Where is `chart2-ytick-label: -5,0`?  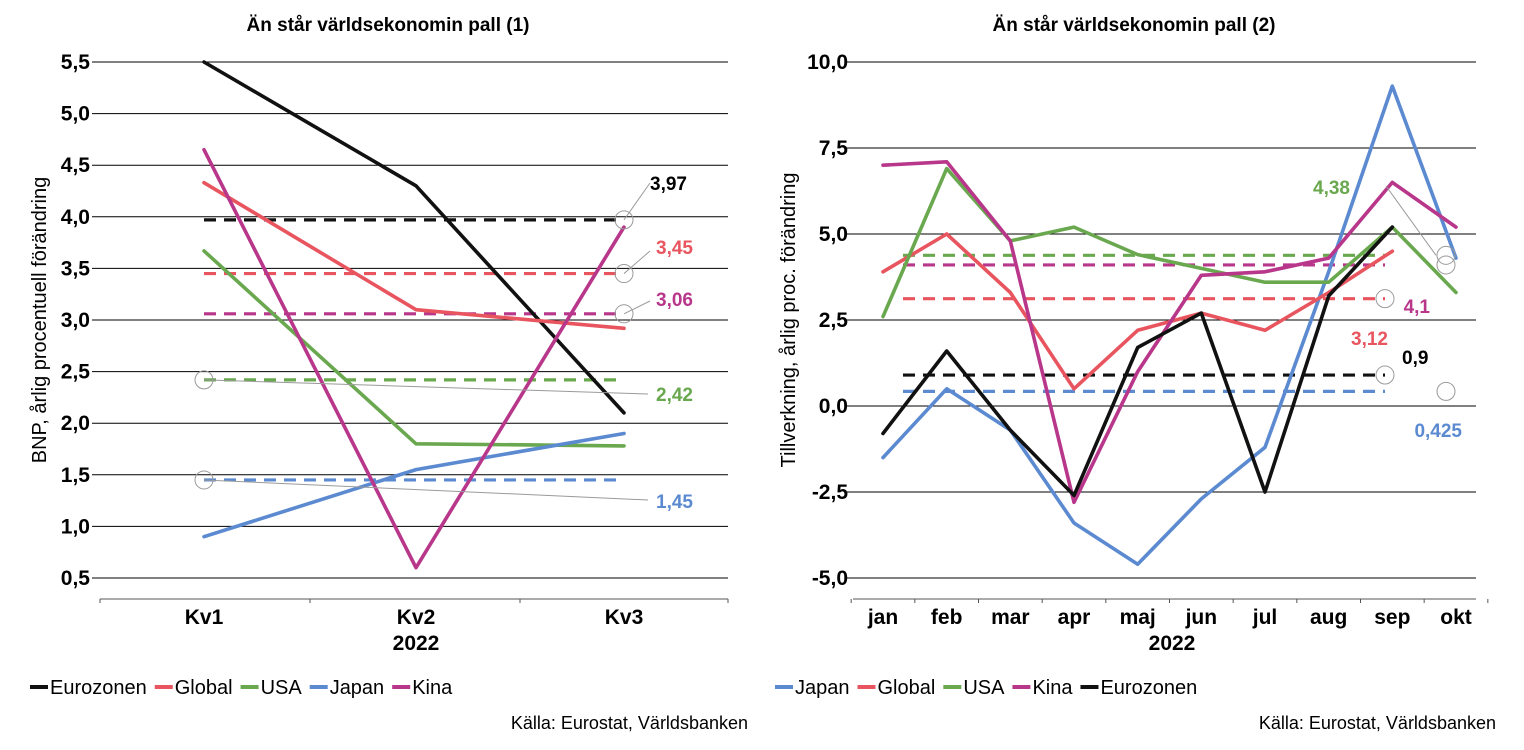 chart2-ytick-label: -5,0 is located at coordinates (830, 578).